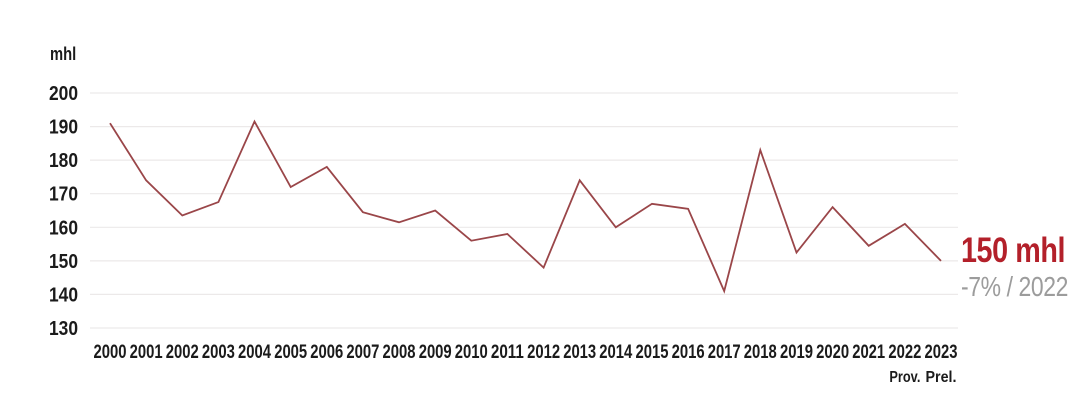  What do you see at coordinates (63, 128) in the screenshot?
I see `y-tick-label: 190` at bounding box center [63, 128].